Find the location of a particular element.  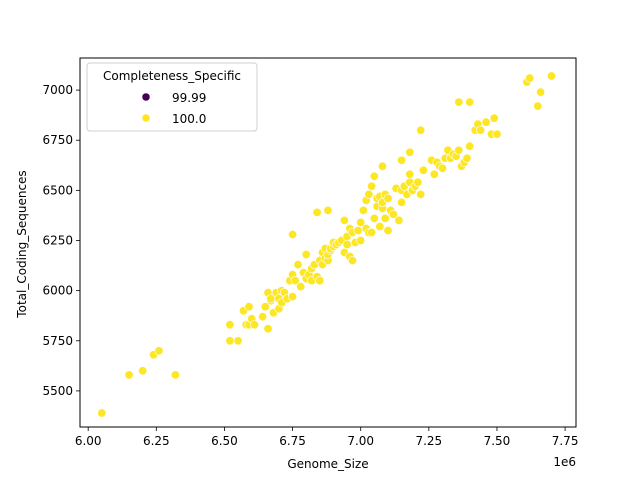

y-tick-label: 5500 is located at coordinates (57, 391).